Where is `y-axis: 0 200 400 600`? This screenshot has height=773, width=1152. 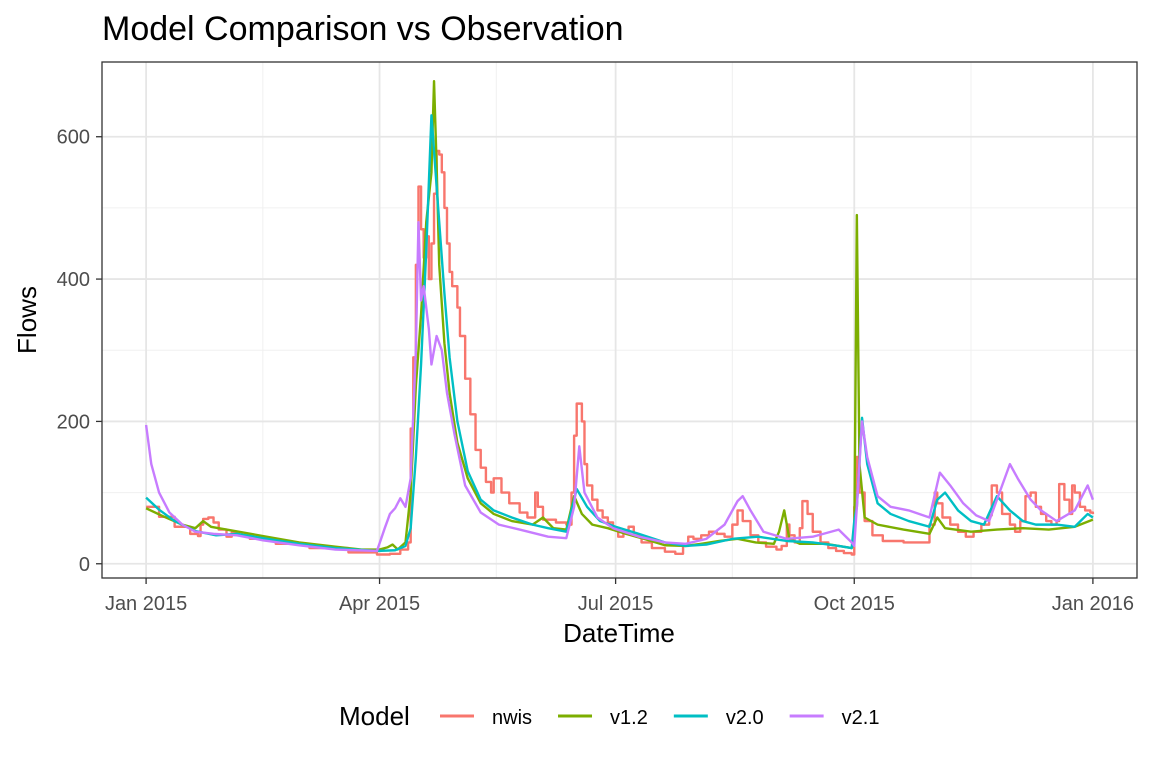
y-axis: 0 200 400 600 is located at coordinates (79, 351).